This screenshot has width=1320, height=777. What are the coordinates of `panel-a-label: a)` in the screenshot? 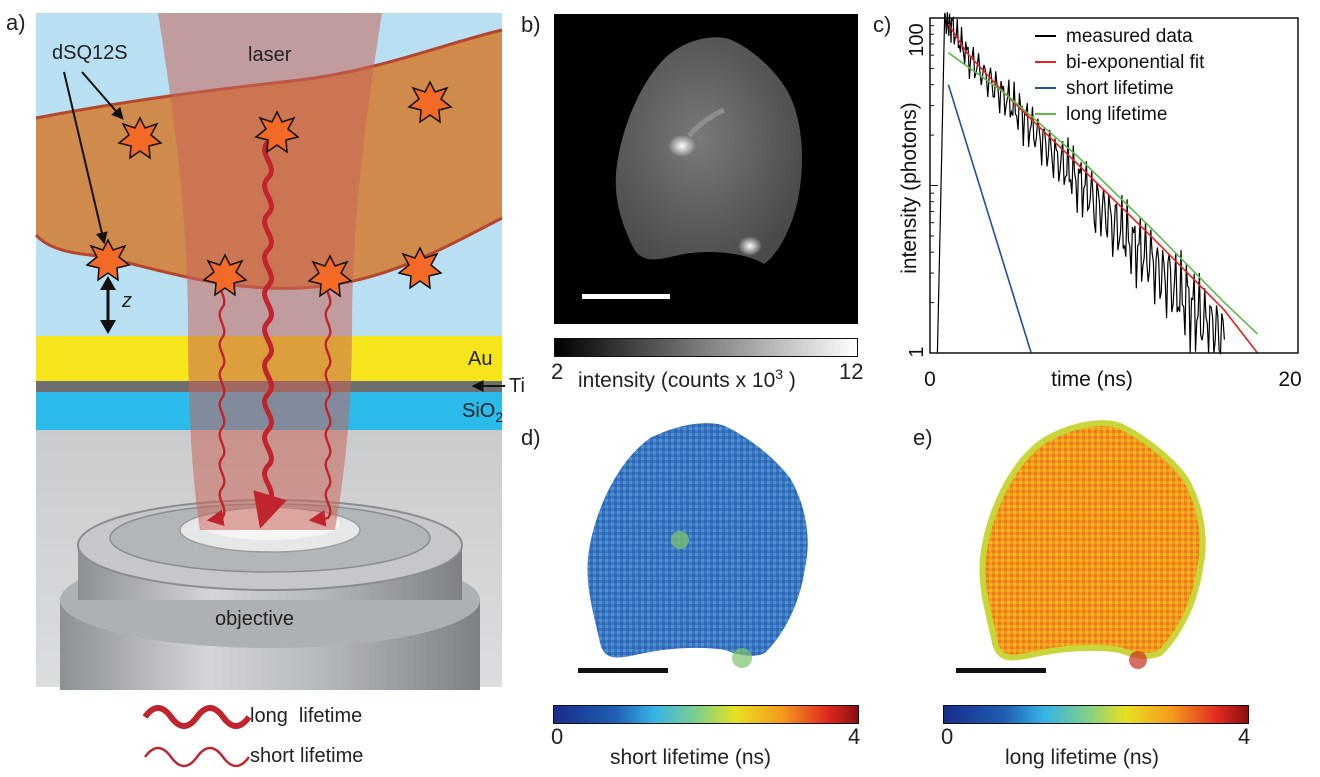 It's located at (16, 22).